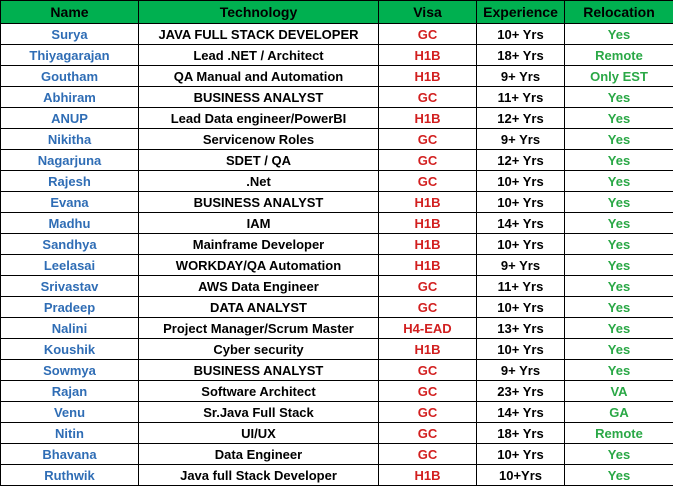  What do you see at coordinates (69, 55) in the screenshot?
I see `cell-name: Thiyagarajan` at bounding box center [69, 55].